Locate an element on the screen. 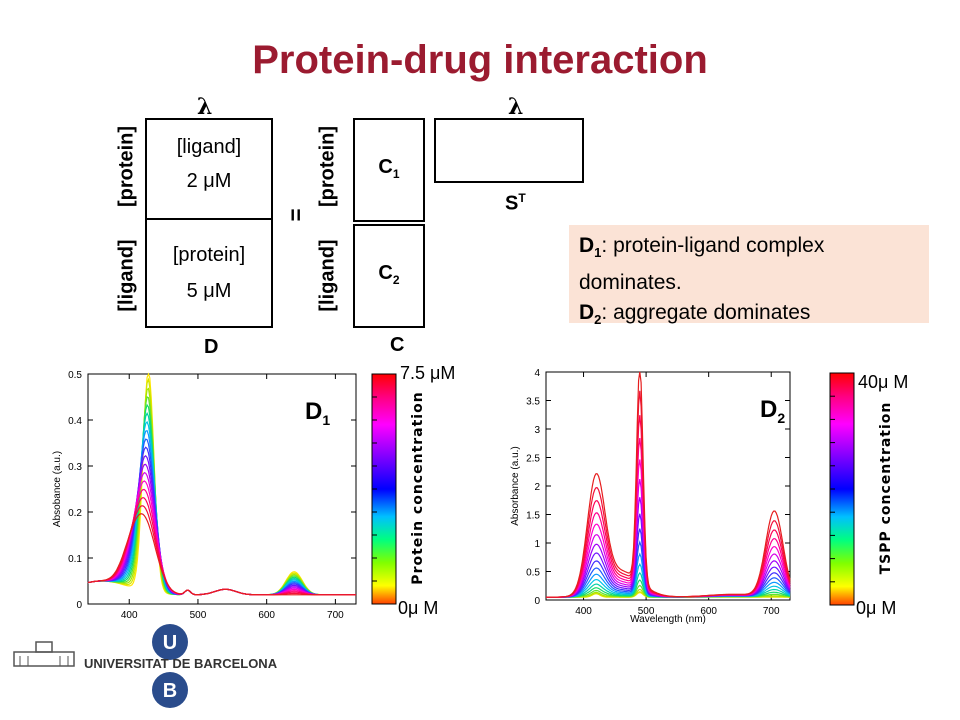 The height and width of the screenshot is (720, 960). note-line-1: D1: protein-ligand complex dominates. is located at coordinates (702, 264).